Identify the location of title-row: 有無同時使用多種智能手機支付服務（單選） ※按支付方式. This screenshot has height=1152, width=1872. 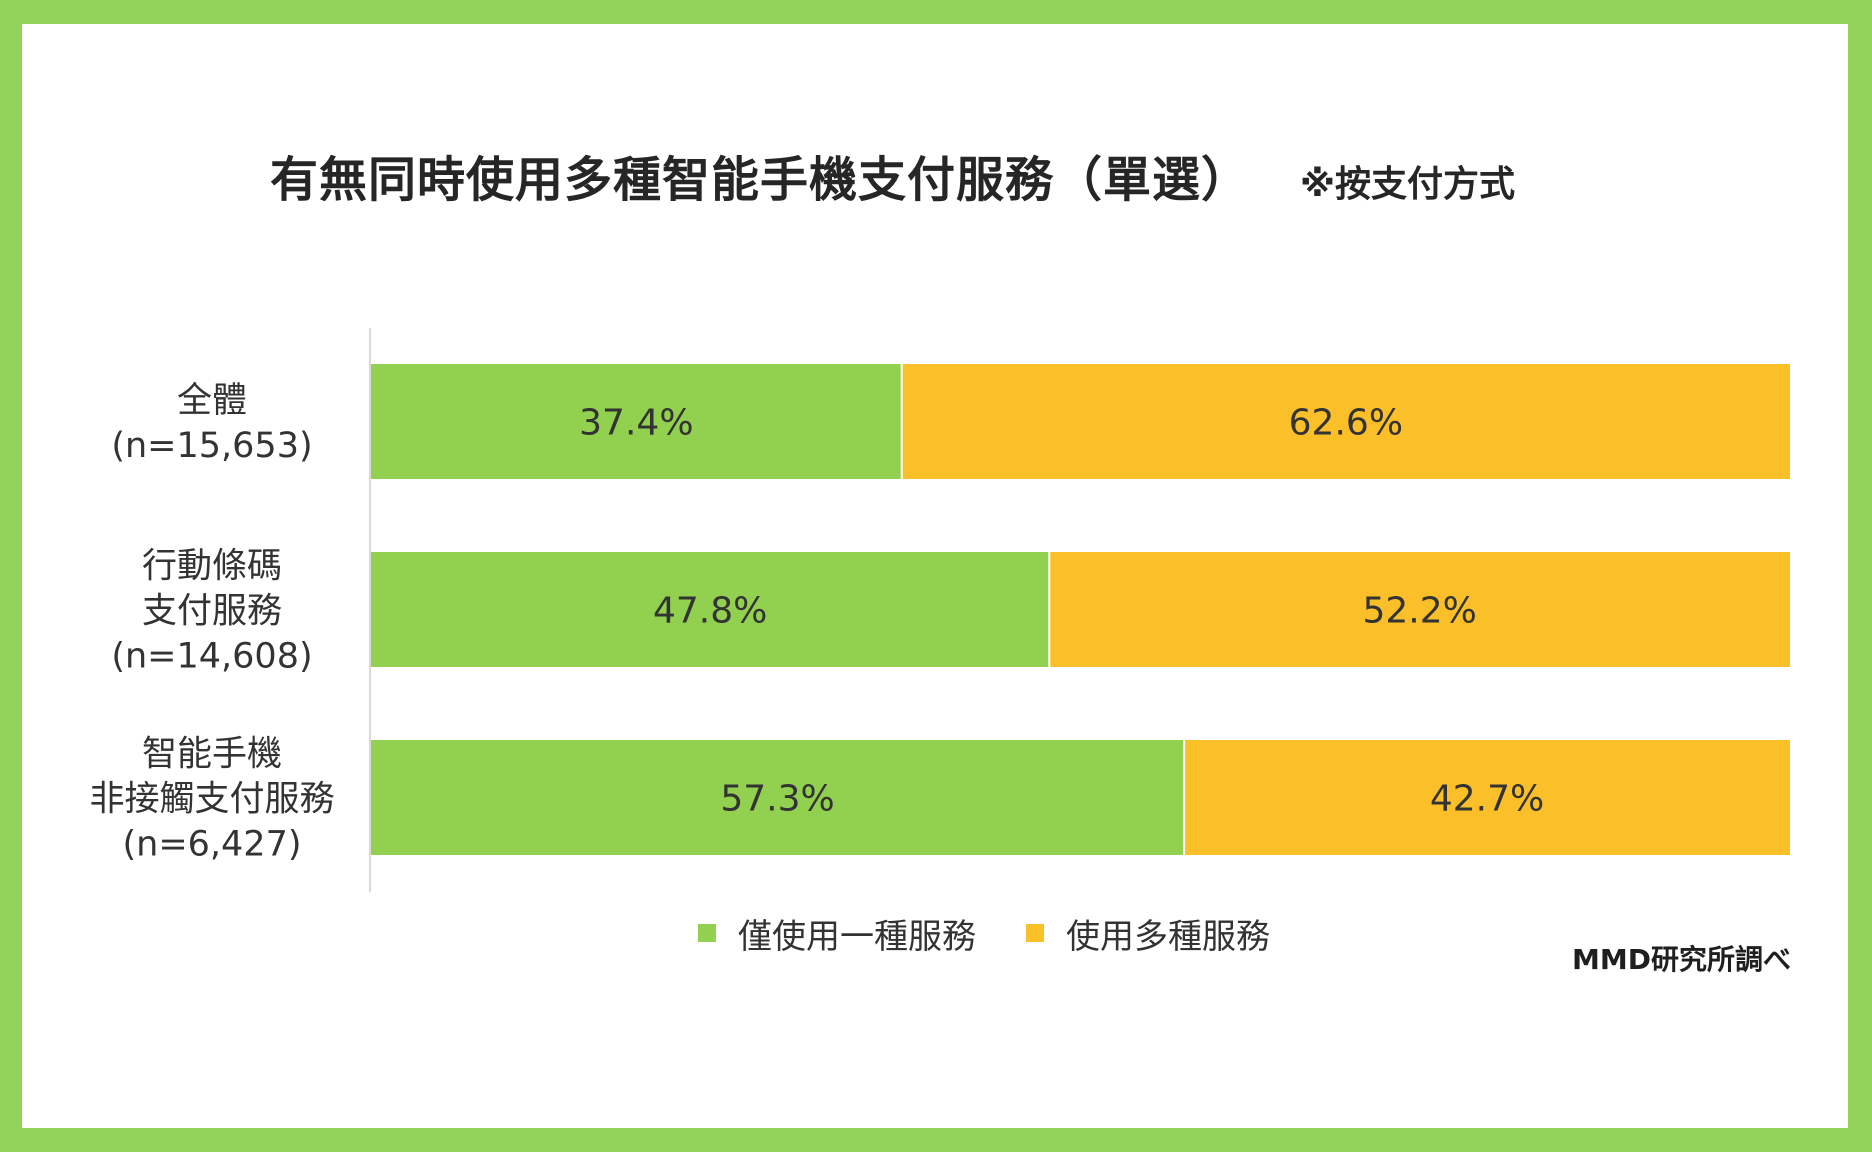
(970, 175).